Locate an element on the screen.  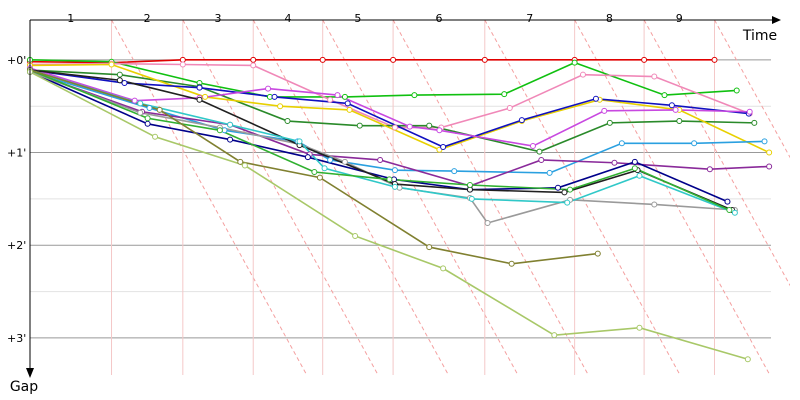
y-axis-arrow is located at coordinates (30, 373).